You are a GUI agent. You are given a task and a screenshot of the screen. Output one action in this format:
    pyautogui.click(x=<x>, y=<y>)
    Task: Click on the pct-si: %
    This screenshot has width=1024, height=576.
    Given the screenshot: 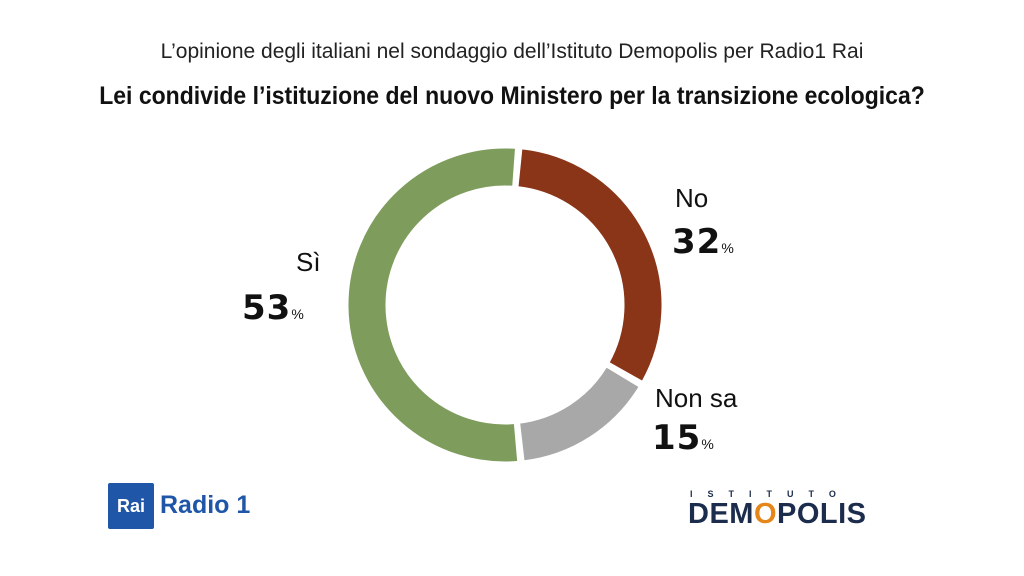 What is the action you would take?
    pyautogui.click(x=297, y=314)
    